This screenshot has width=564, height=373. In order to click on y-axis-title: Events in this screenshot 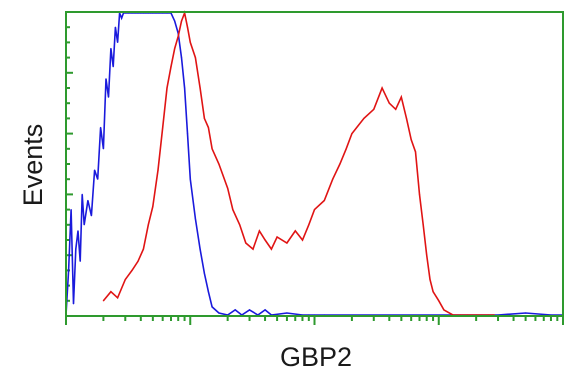, I will do `click(33, 165)`.